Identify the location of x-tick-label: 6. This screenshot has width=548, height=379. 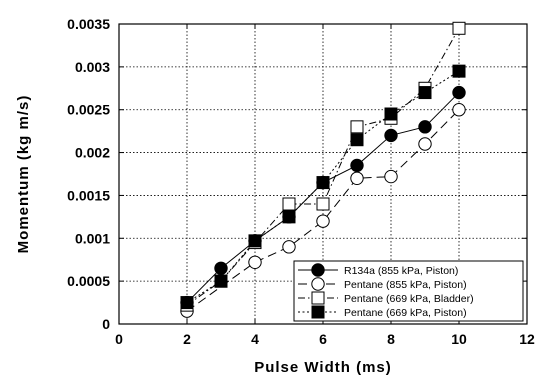
(323, 339).